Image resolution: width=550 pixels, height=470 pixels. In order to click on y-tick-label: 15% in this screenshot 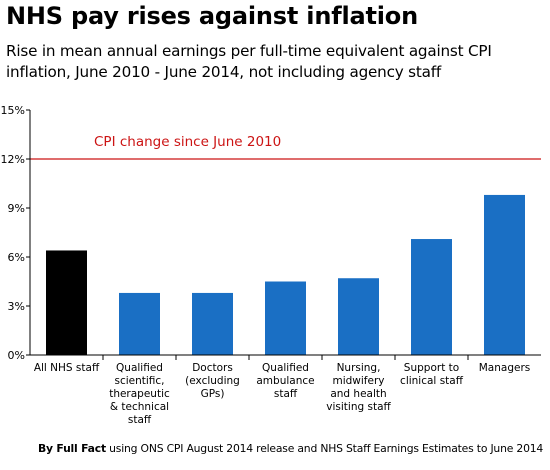, I will do `click(13, 110)`.